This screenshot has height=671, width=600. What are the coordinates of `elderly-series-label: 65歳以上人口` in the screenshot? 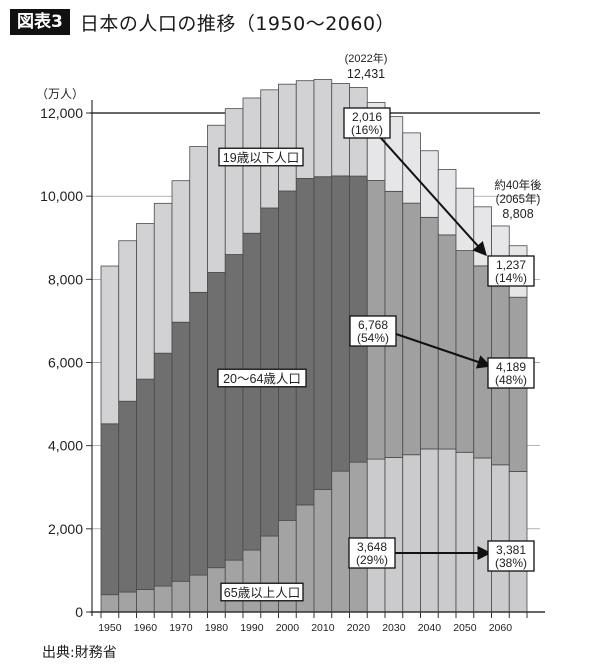 It's located at (262, 592).